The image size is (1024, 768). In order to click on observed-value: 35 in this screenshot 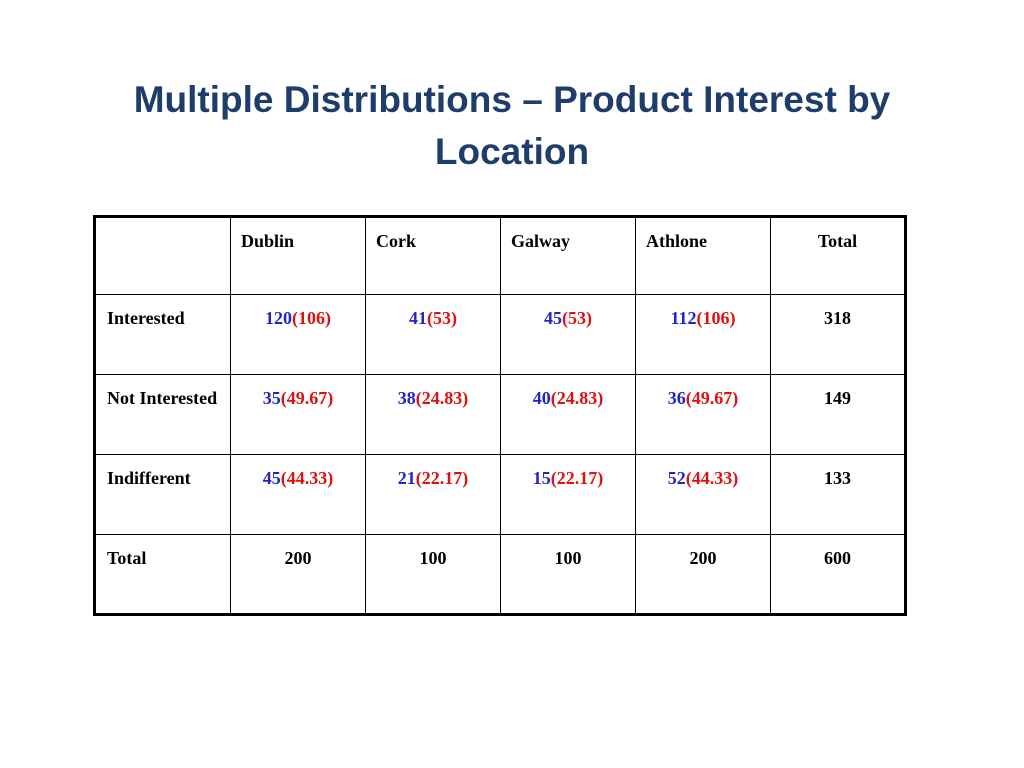, I will do `click(271, 398)`.